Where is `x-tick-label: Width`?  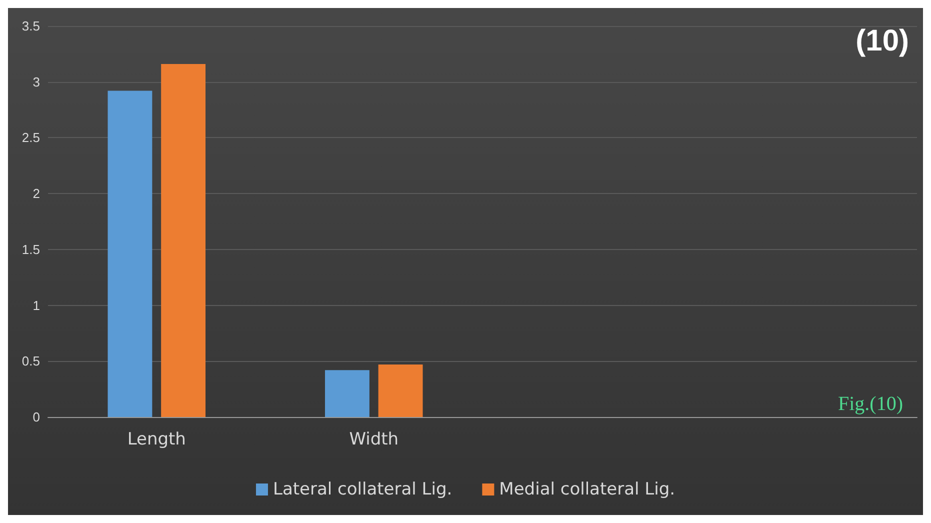 x-tick-label: Width is located at coordinates (374, 440).